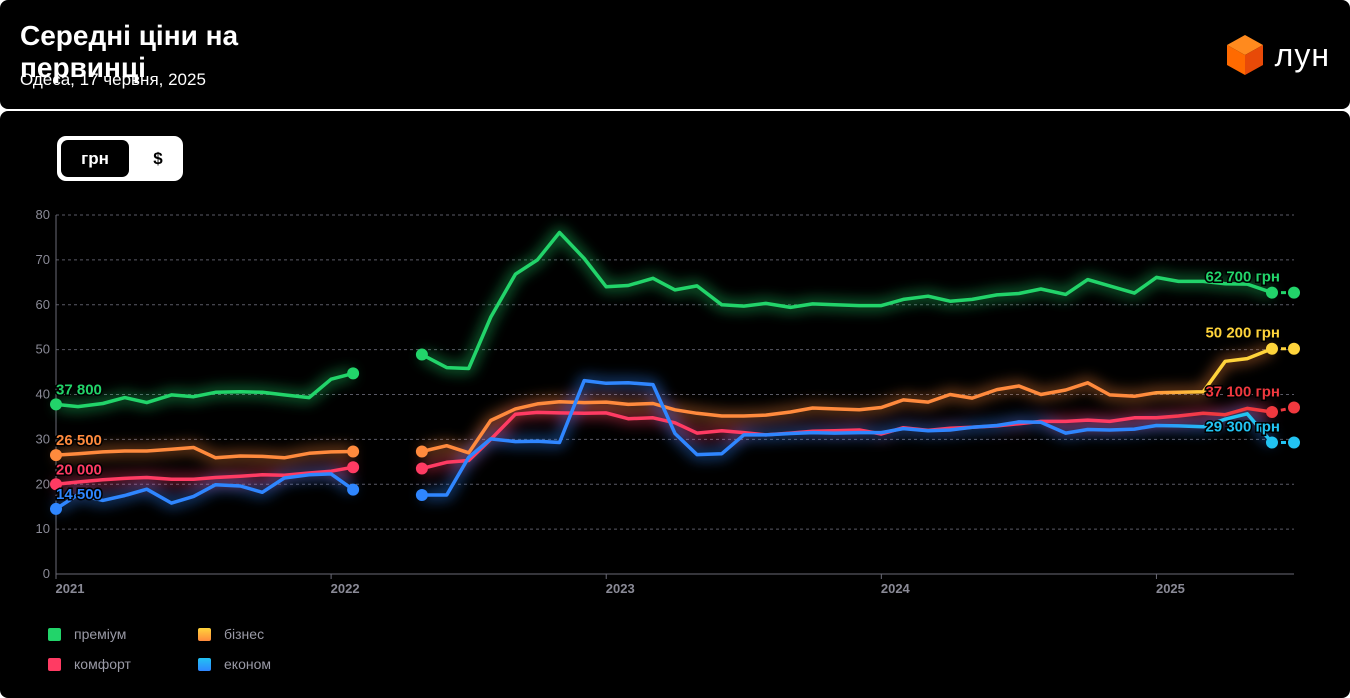  Describe the element at coordinates (896, 588) in the screenshot. I see `x-tick-label: 2024` at that location.